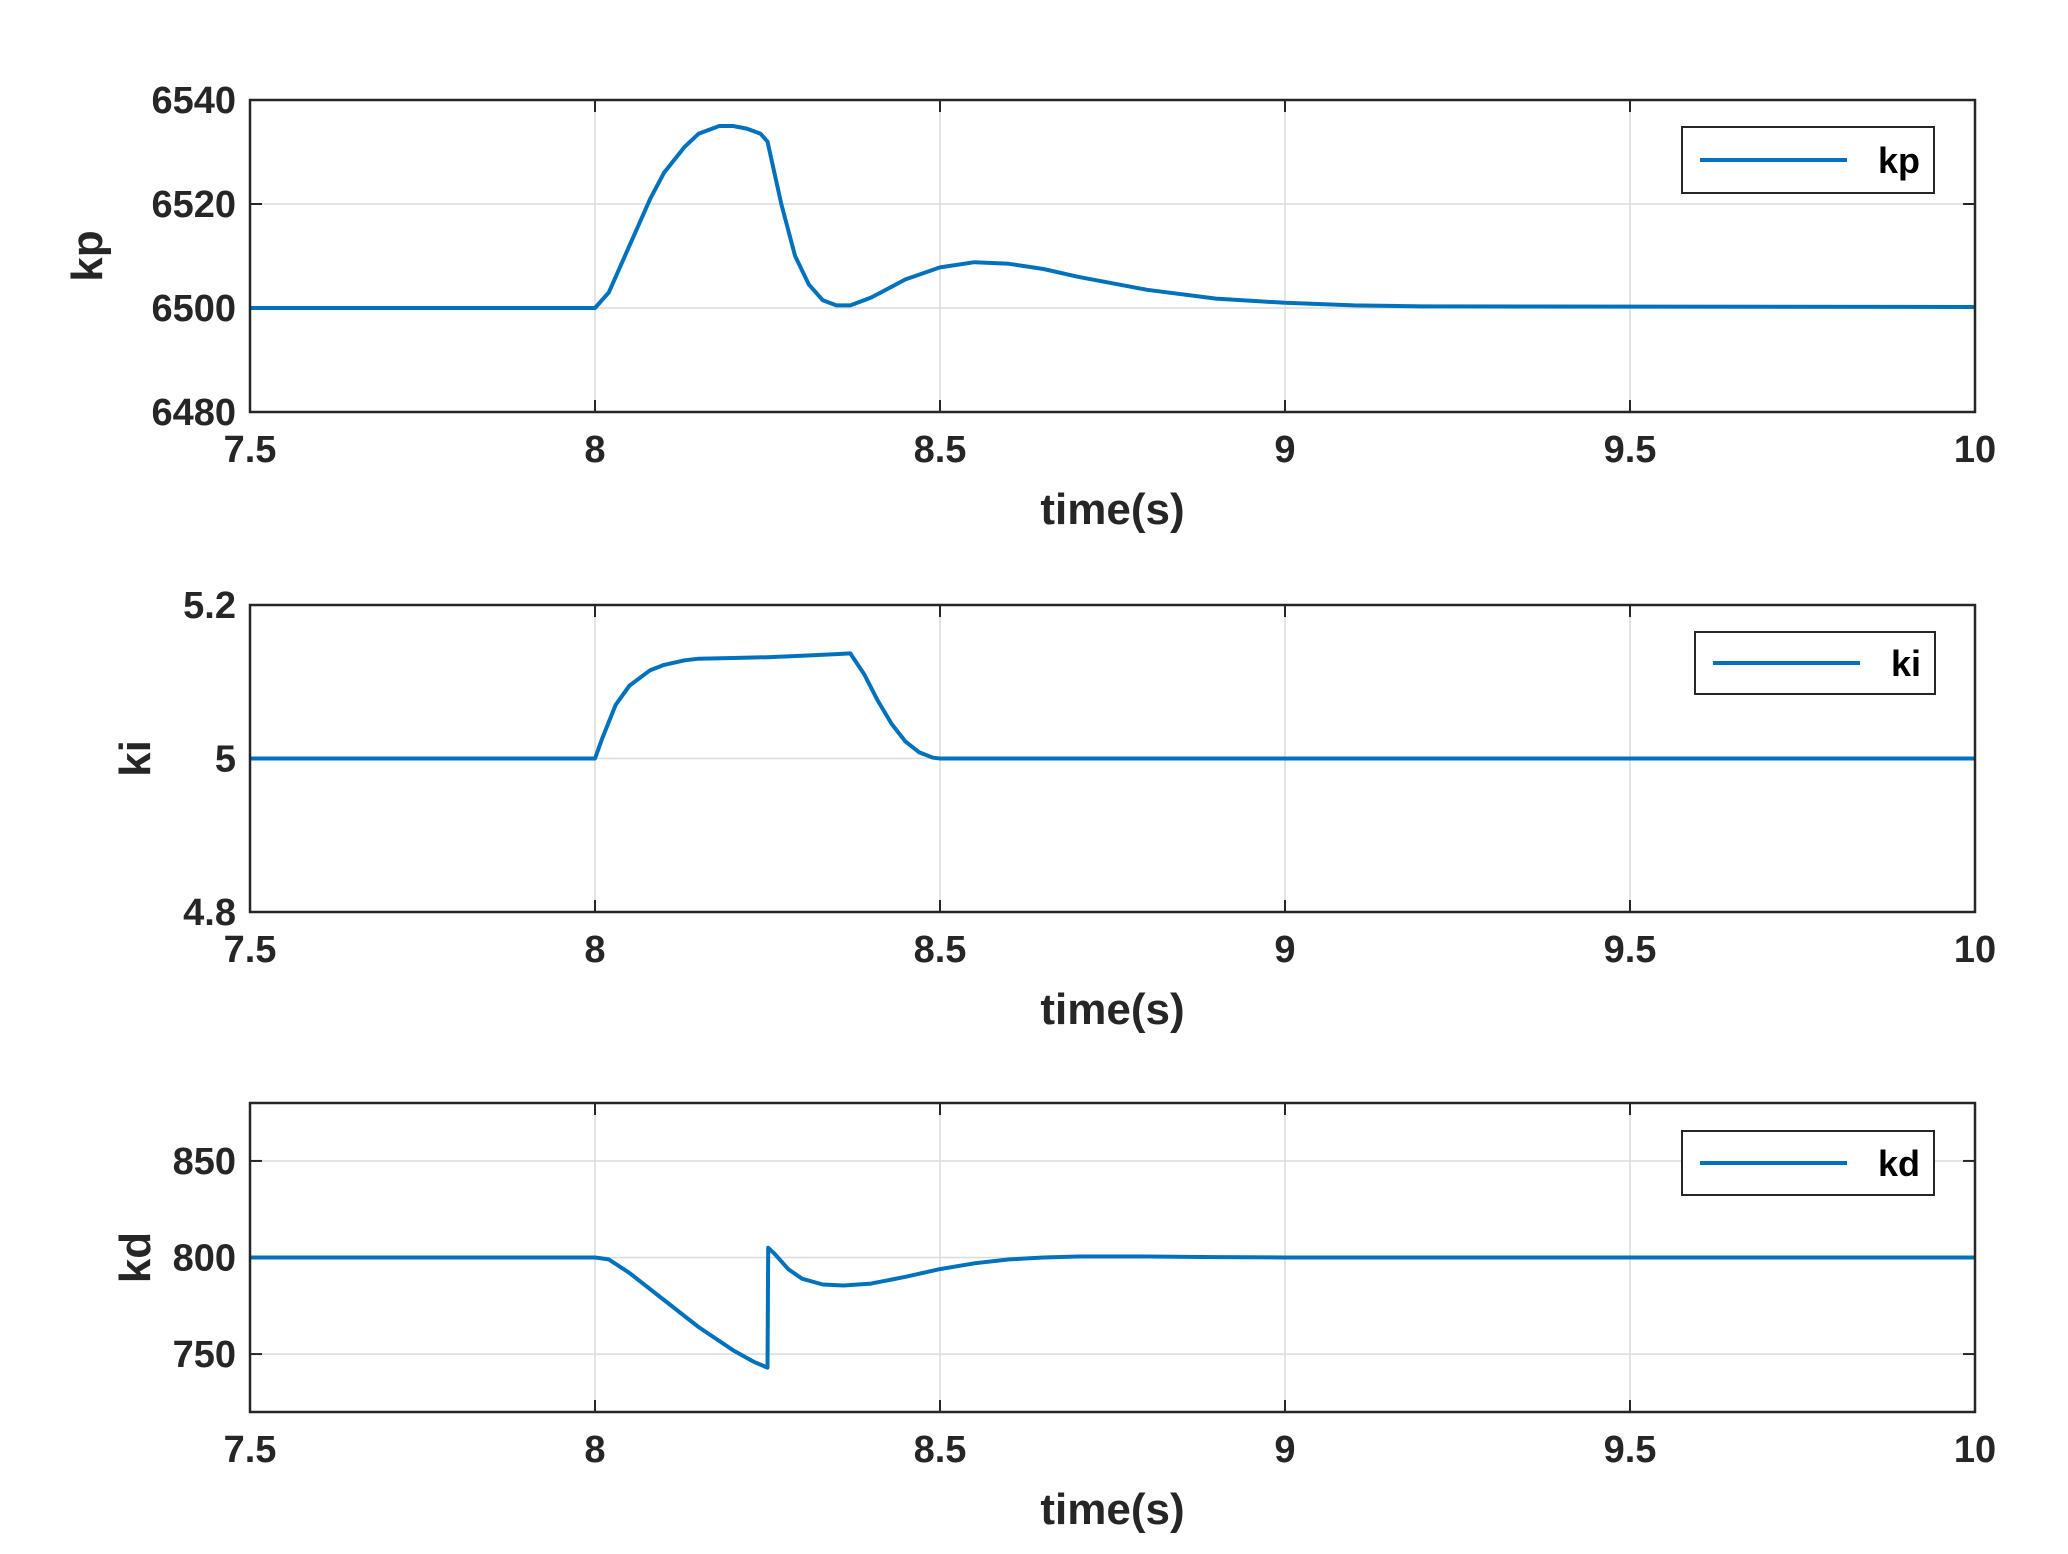  I want to click on y-axis-label: kd, so click(135, 1257).